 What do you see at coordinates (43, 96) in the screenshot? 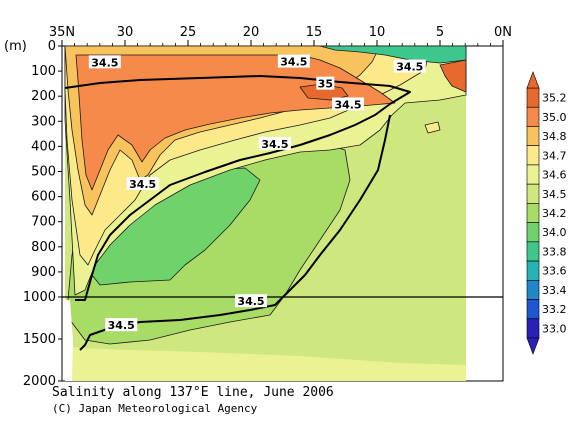
I see `y-tick-label: 200` at bounding box center [43, 96].